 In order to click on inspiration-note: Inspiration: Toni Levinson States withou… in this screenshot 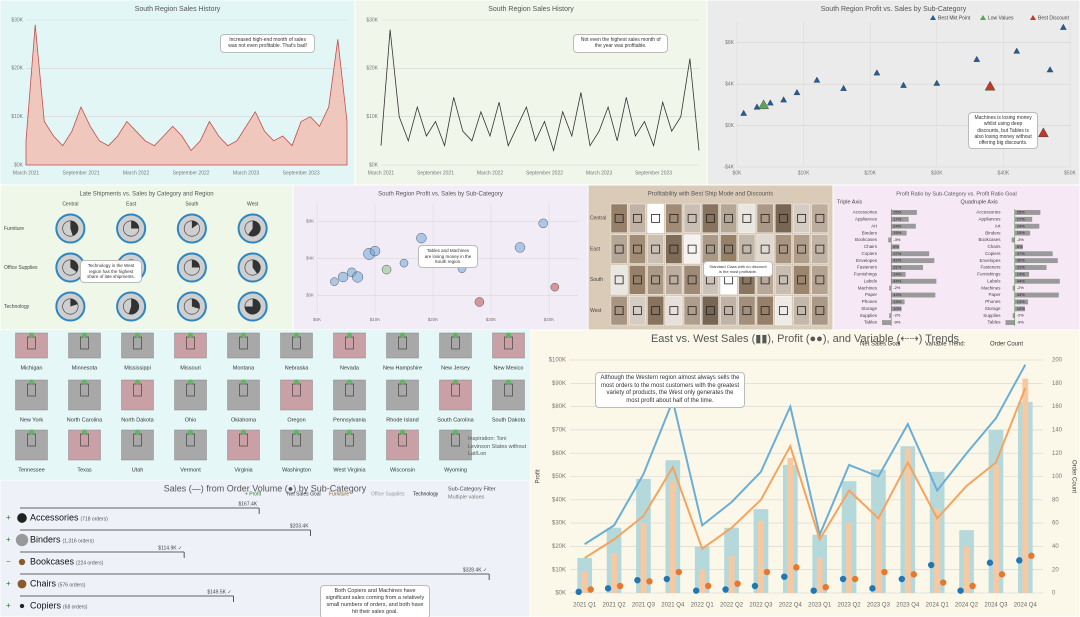, I will do `click(497, 447)`.